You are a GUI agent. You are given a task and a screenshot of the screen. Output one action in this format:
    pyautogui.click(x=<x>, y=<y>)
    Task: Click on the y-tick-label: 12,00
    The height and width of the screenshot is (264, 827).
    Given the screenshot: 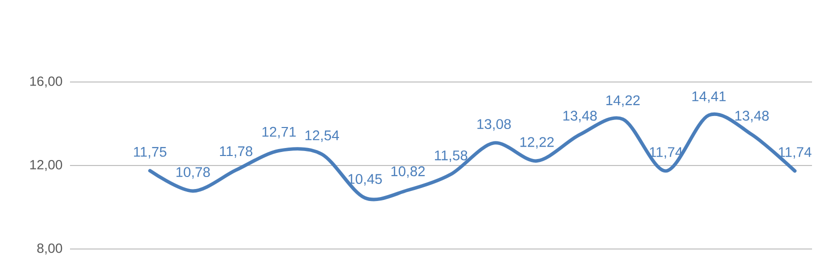 What is the action you would take?
    pyautogui.click(x=46, y=166)
    